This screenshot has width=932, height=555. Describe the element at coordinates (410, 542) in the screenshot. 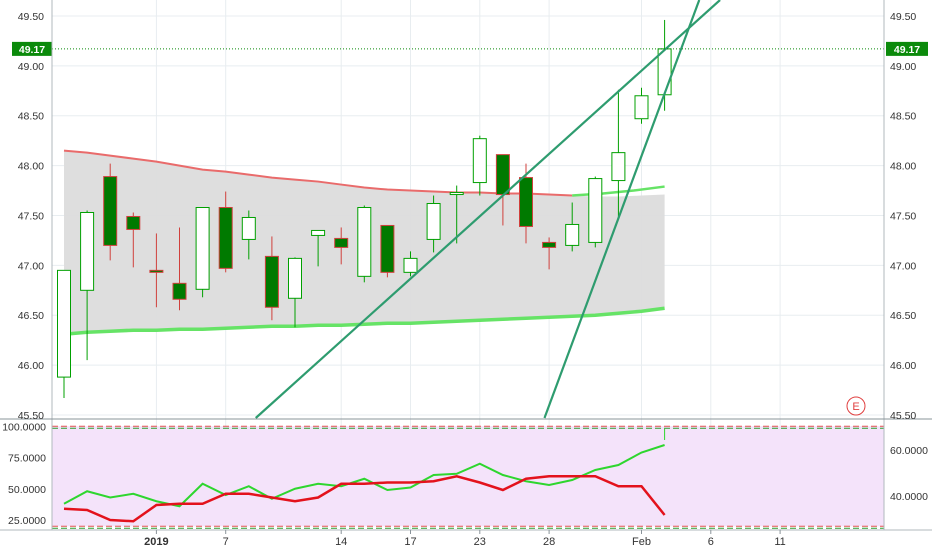

I see `time-tick-label: 17` at that location.